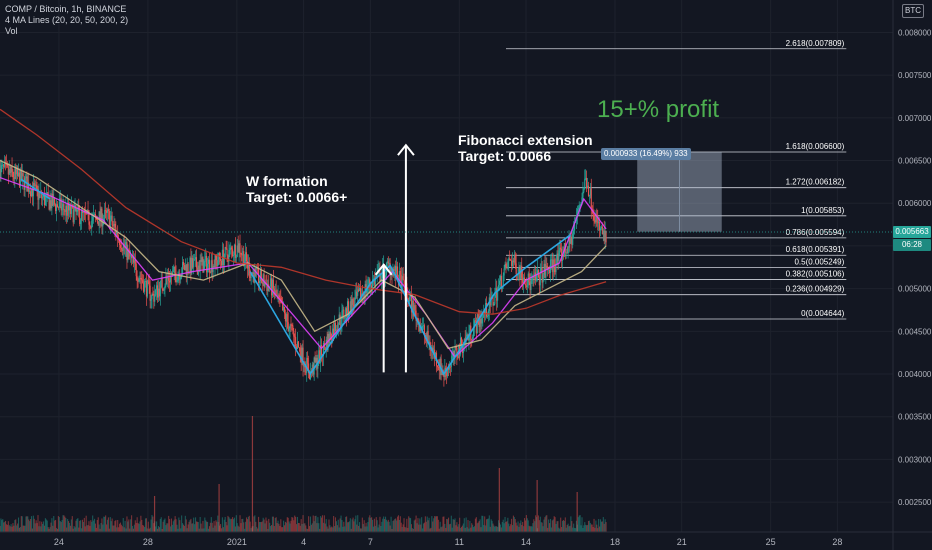 This screenshot has height=550, width=932. Describe the element at coordinates (912, 232) in the screenshot. I see `last-price-tag: 0.005663` at that location.